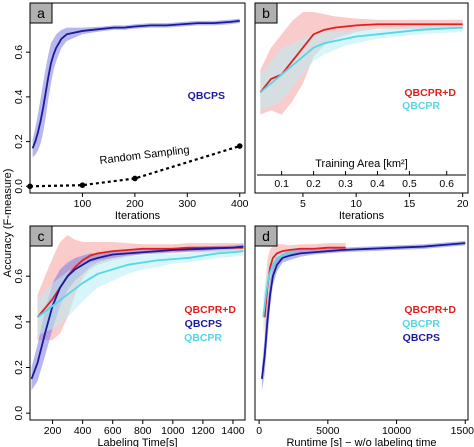 This screenshot has width=474, height=447. I want to click on panel-c-xtick-label: 200, so click(53, 431).